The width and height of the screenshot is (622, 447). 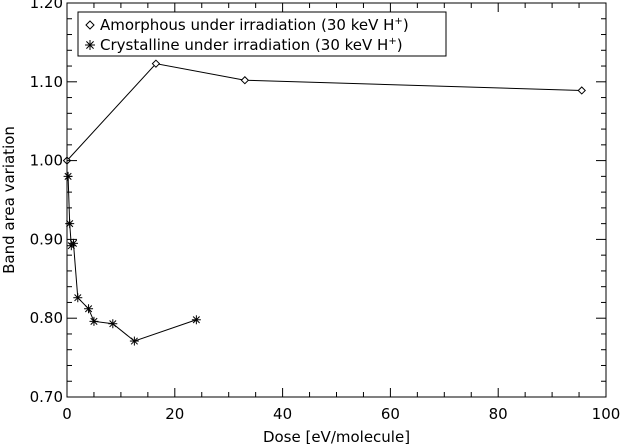 What do you see at coordinates (336, 437) in the screenshot?
I see `x-axis-label: Dose [eV/molecule]` at bounding box center [336, 437].